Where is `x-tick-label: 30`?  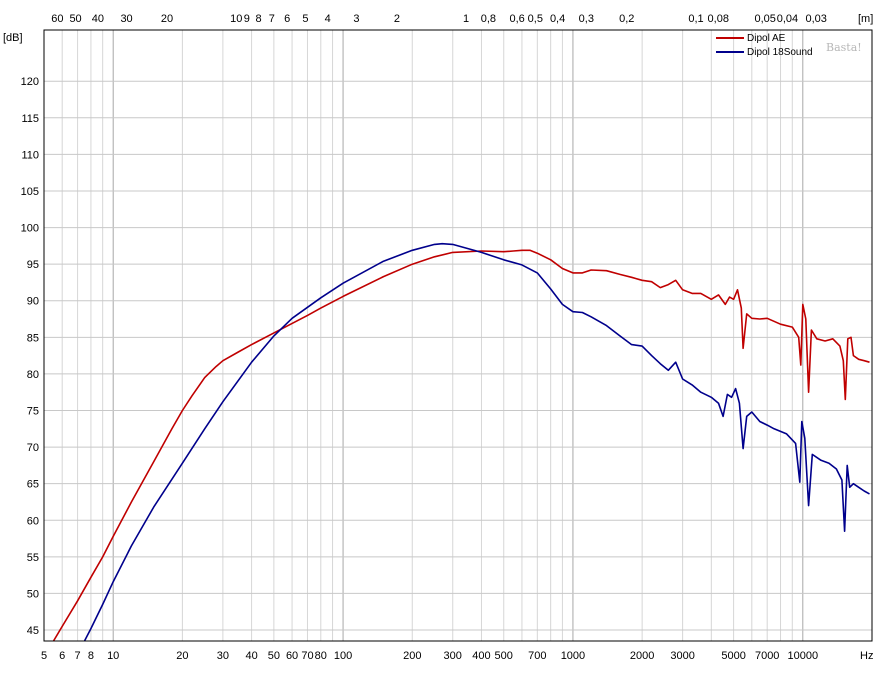 x-tick-label: 30 is located at coordinates (223, 656).